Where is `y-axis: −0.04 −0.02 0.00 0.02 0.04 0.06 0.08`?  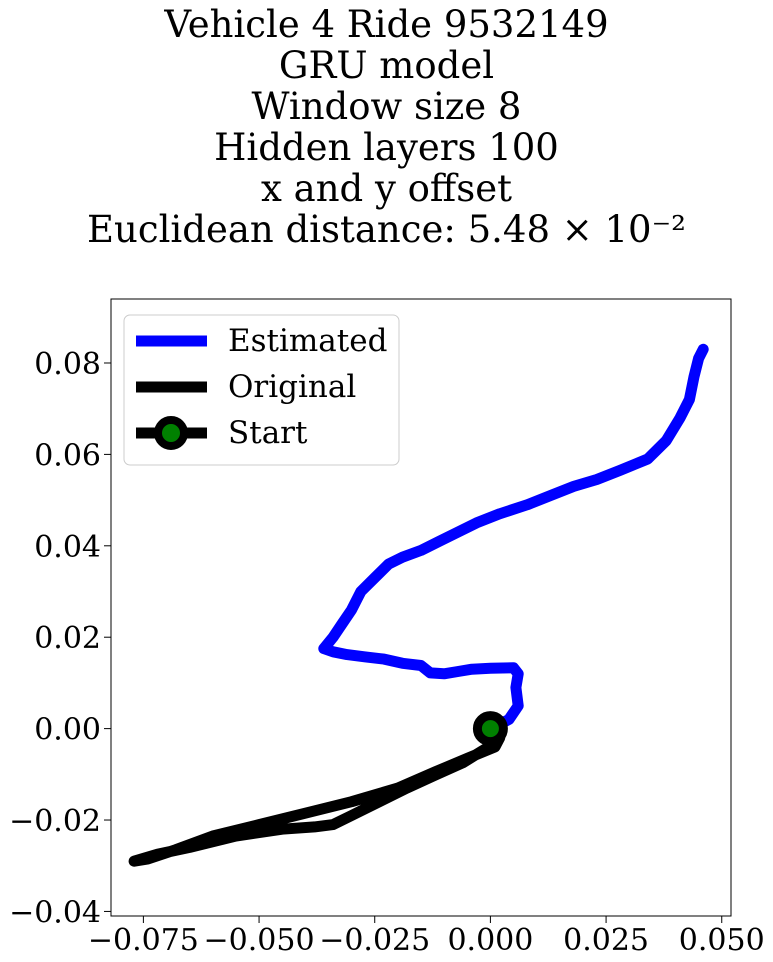 y-axis: −0.04 −0.02 0.00 0.02 0.04 0.06 0.08 is located at coordinates (60, 638).